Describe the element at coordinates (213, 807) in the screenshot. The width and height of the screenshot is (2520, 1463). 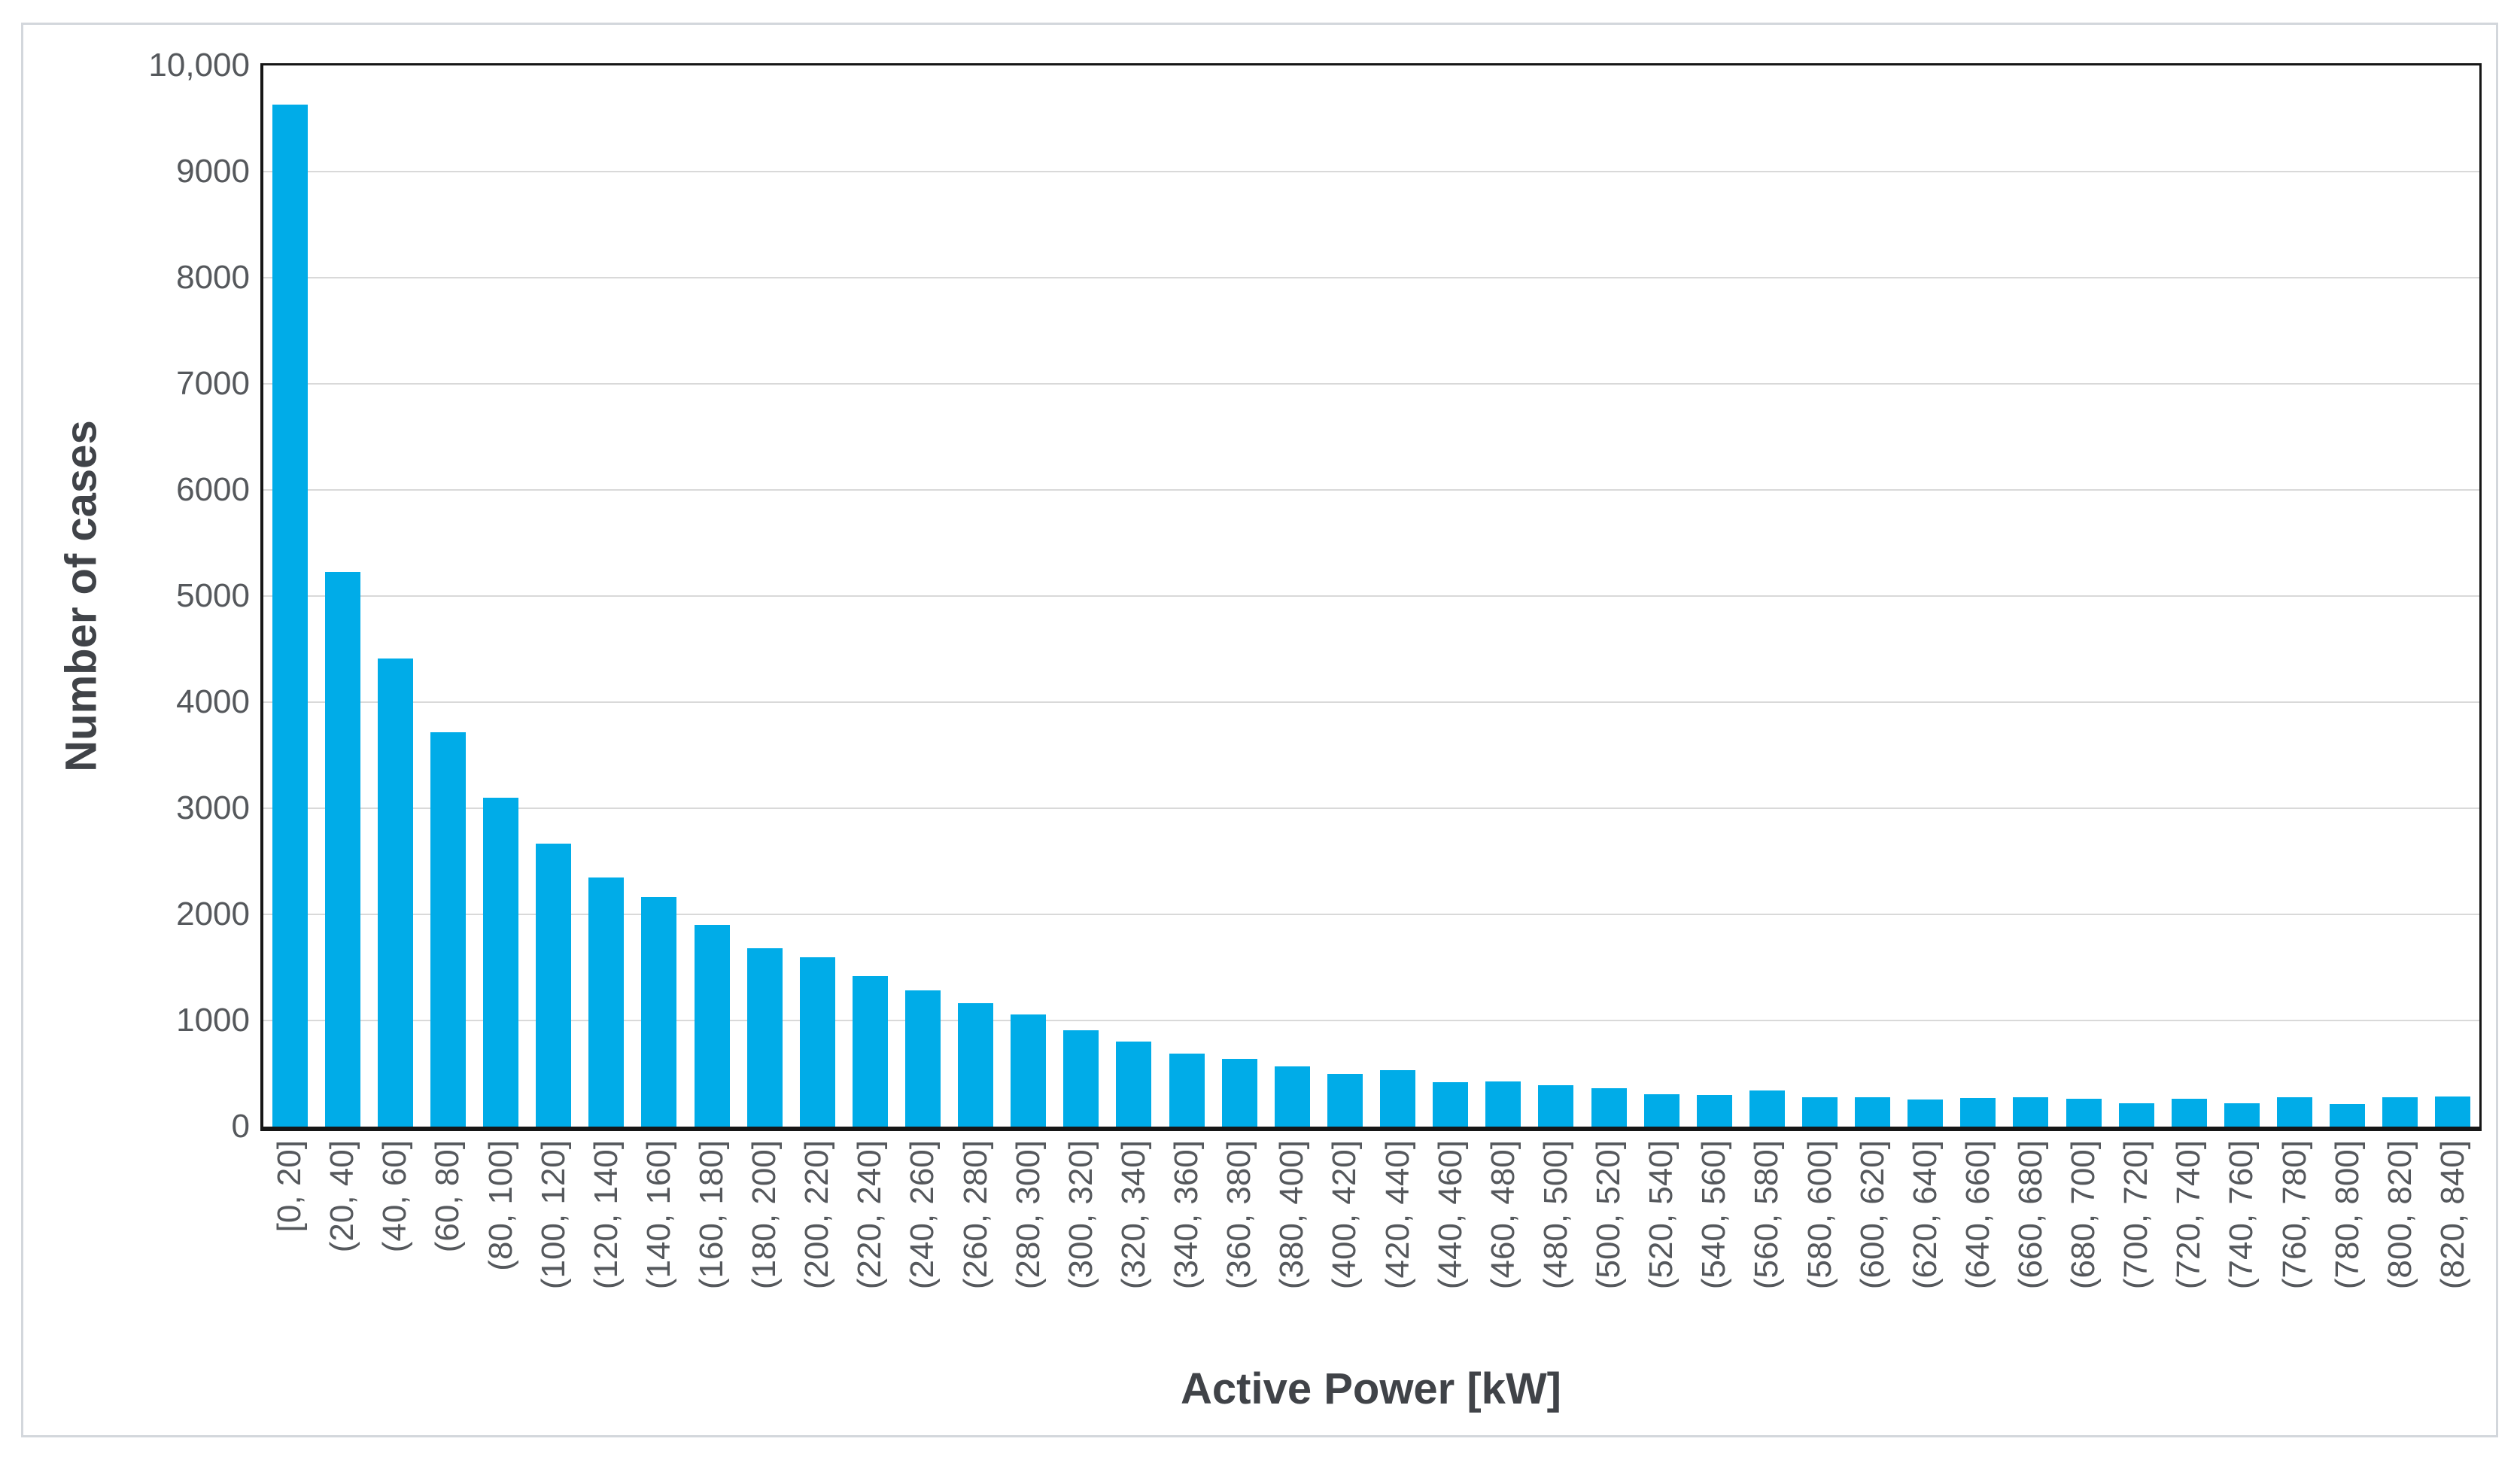
I see `y-tick-label: 3000` at that location.